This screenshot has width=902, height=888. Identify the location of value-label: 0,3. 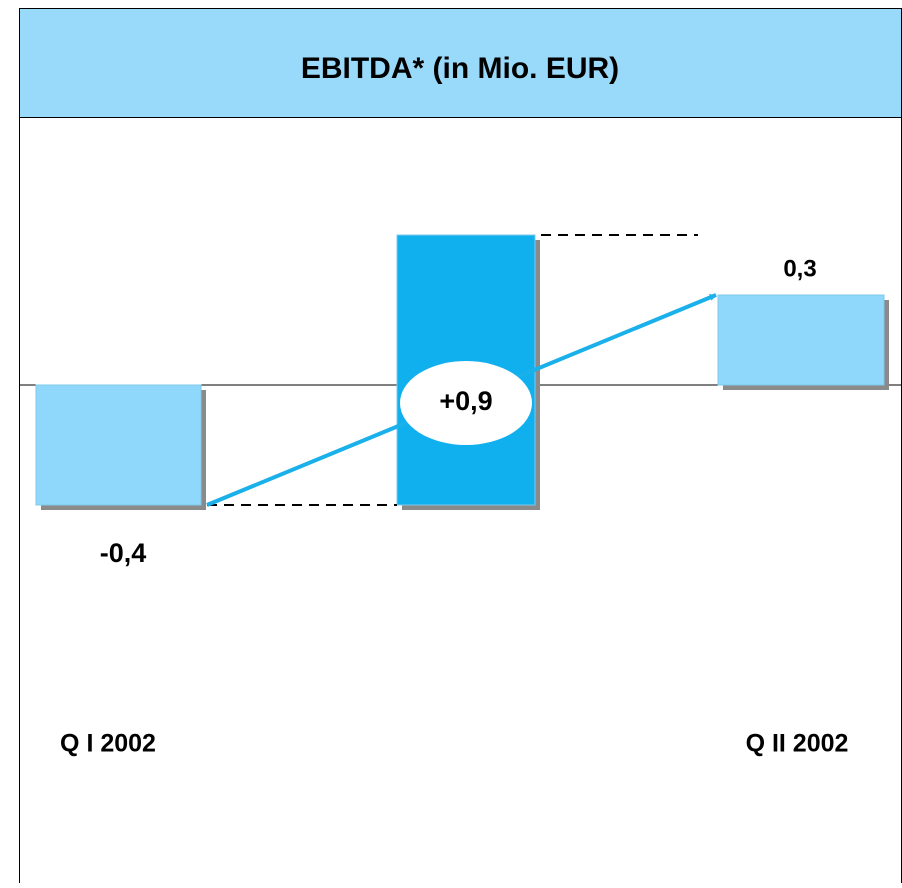
(799, 268).